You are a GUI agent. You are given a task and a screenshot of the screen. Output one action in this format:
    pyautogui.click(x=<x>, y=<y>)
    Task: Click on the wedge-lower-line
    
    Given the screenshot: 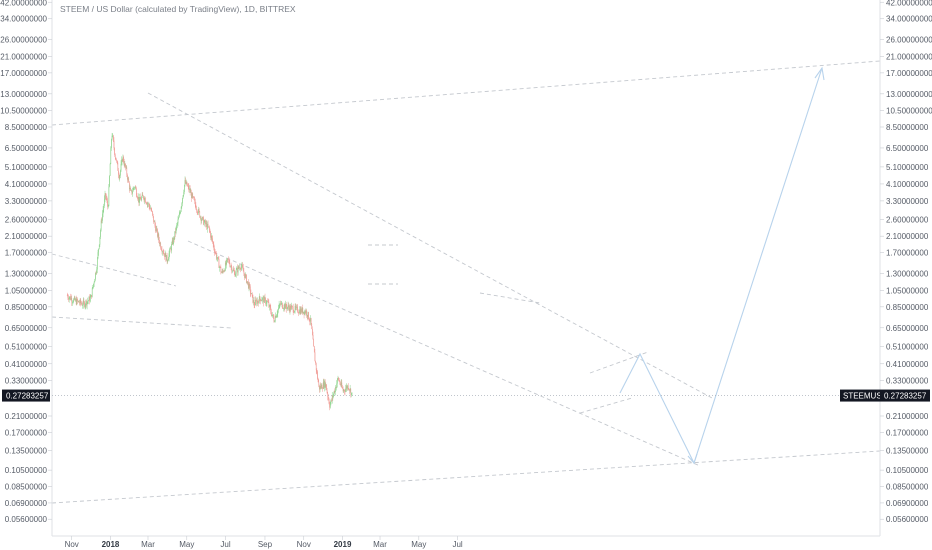 What is the action you would take?
    pyautogui.click(x=606, y=405)
    